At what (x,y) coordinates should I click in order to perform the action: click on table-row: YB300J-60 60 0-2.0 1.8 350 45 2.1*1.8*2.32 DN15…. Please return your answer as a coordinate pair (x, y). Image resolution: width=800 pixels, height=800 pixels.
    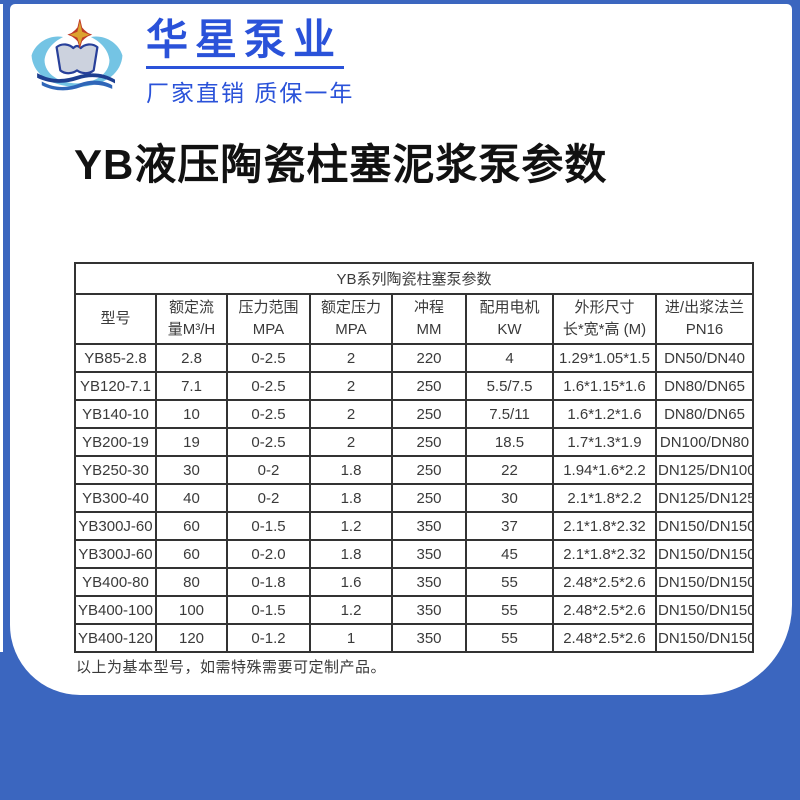
    Looking at the image, I should click on (414, 554).